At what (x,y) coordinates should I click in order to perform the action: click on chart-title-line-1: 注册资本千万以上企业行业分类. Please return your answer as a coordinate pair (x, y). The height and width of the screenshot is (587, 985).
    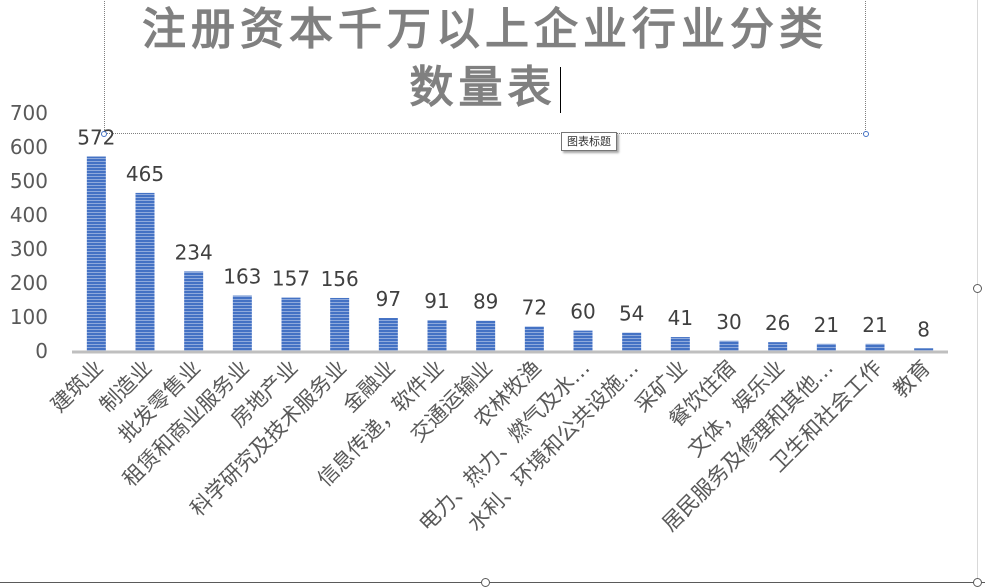
    Looking at the image, I should click on (485, 29).